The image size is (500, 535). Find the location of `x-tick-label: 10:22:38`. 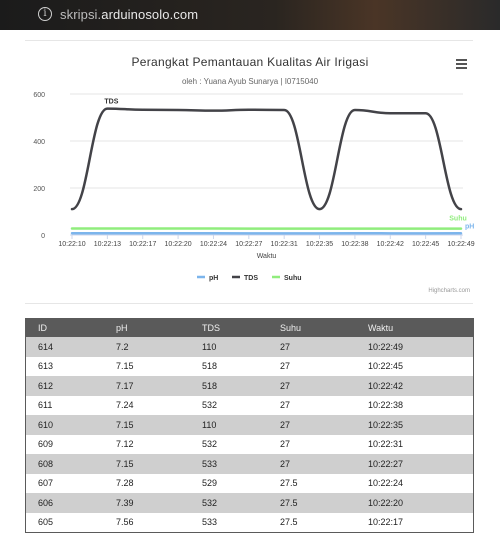

x-tick-label: 10:22:38 is located at coordinates (354, 244).